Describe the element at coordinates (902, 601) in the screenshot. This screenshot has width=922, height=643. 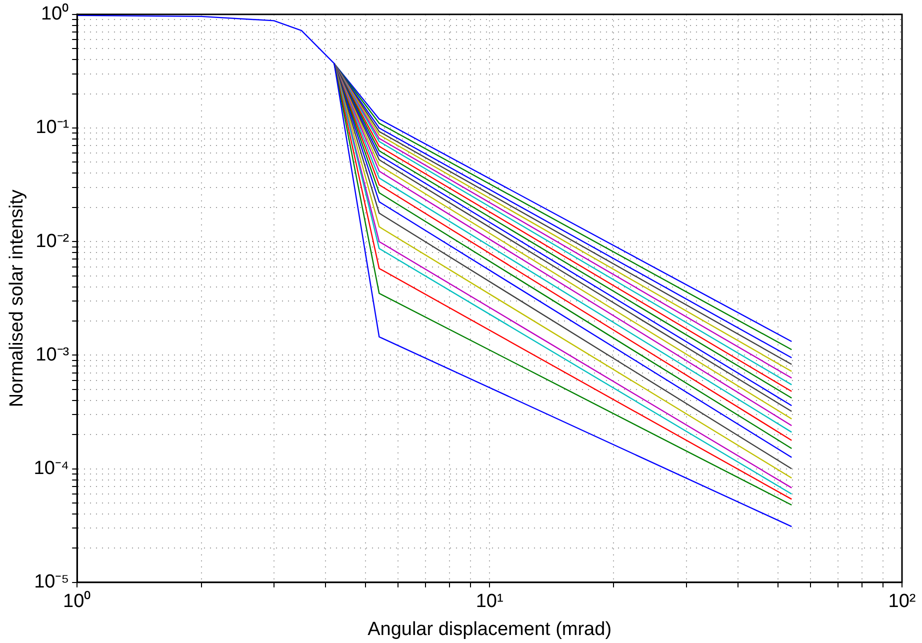
I see `x-tick-label: 10²` at that location.